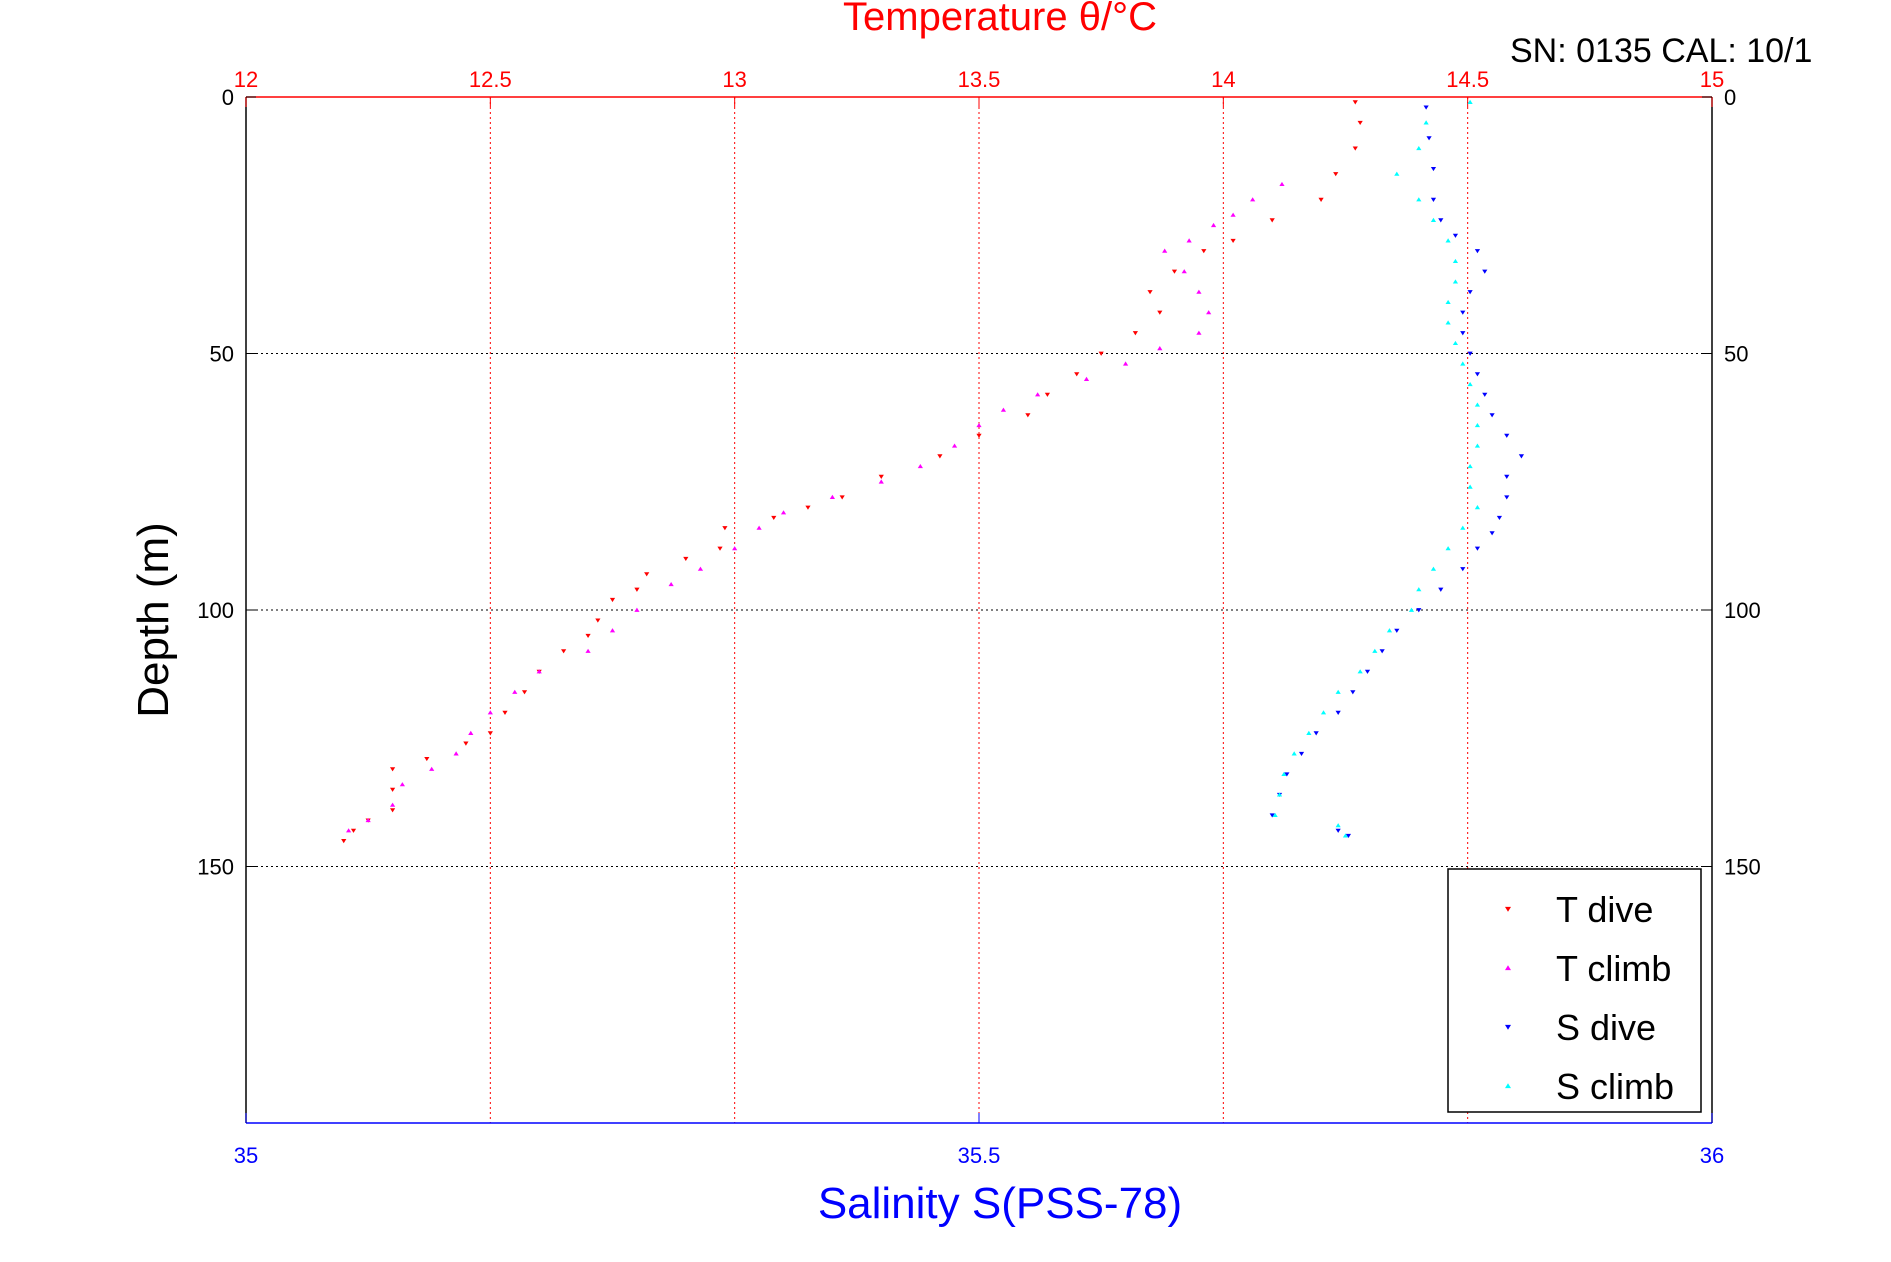  I want to click on y-left-tick-label: 0, so click(228, 97).